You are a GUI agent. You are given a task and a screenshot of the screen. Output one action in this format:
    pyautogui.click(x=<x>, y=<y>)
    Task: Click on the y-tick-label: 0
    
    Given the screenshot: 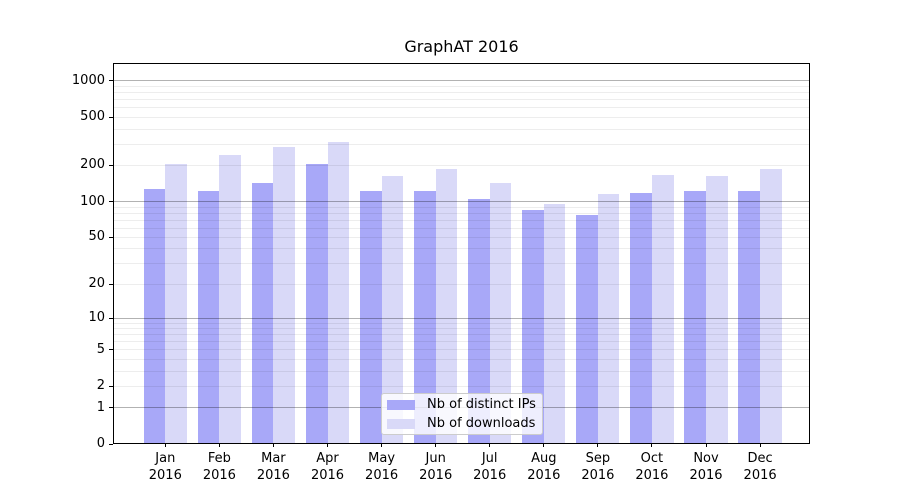 What is the action you would take?
    pyautogui.click(x=100, y=443)
    